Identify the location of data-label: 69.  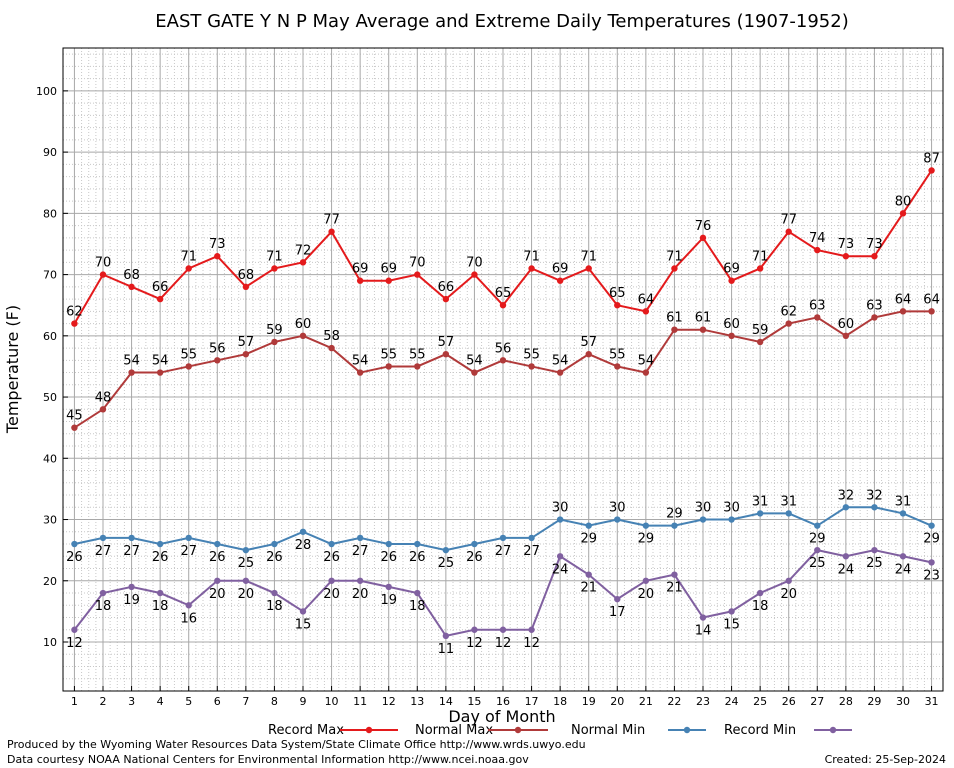
(560, 269).